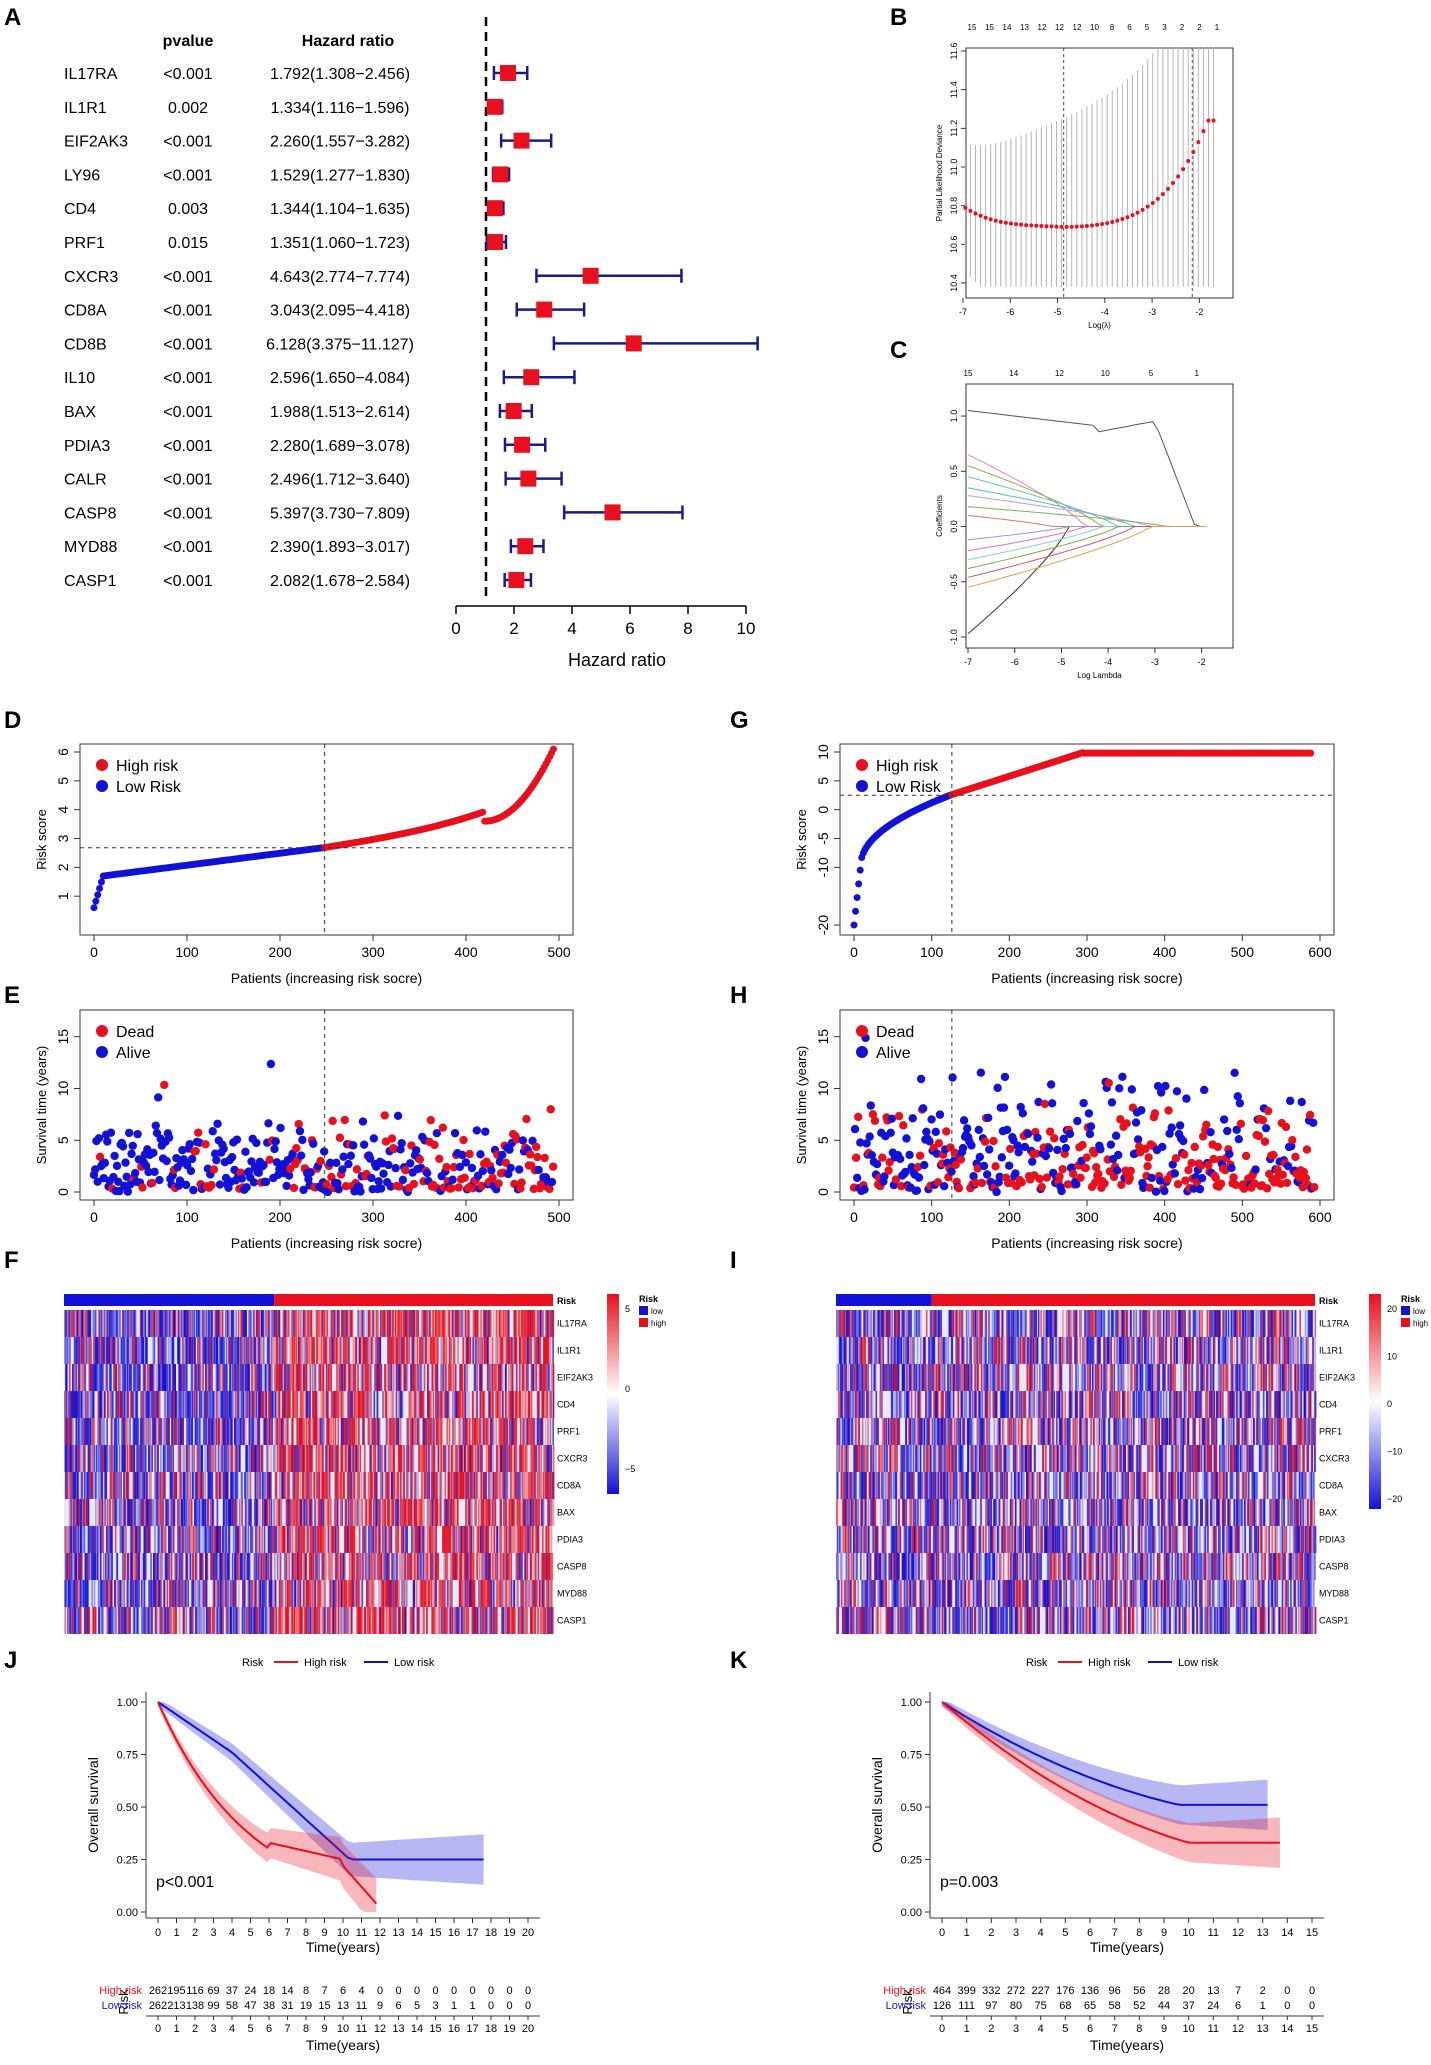 The width and height of the screenshot is (1431, 2065). Describe the element at coordinates (739, 1660) in the screenshot. I see `panel-label-K: K` at that location.